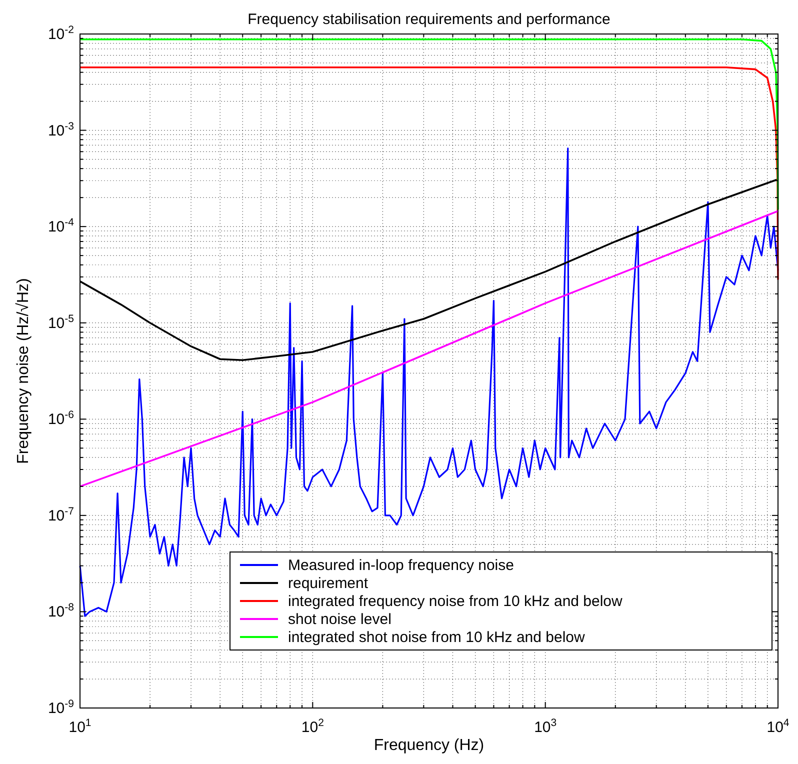  What do you see at coordinates (61, 322) in the screenshot?
I see `y-tick-label: 10$^{-5}$` at bounding box center [61, 322].